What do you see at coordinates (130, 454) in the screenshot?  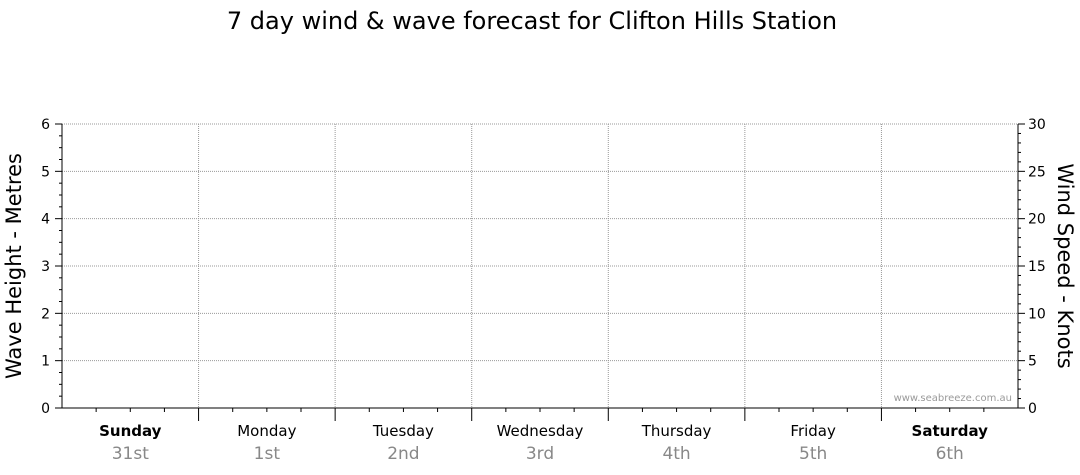 I see `day-date-label: 31st` at bounding box center [130, 454].